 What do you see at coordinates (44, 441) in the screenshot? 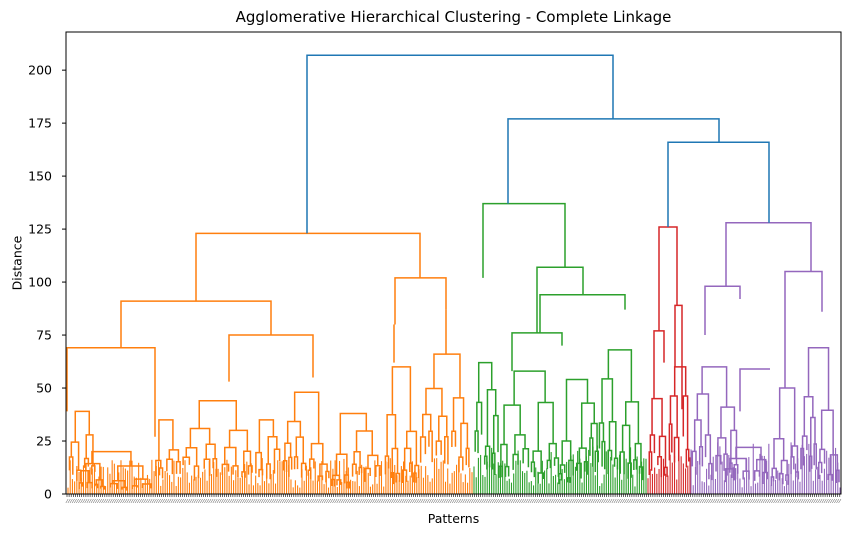
I see `y-tick-label: 25` at bounding box center [44, 441].